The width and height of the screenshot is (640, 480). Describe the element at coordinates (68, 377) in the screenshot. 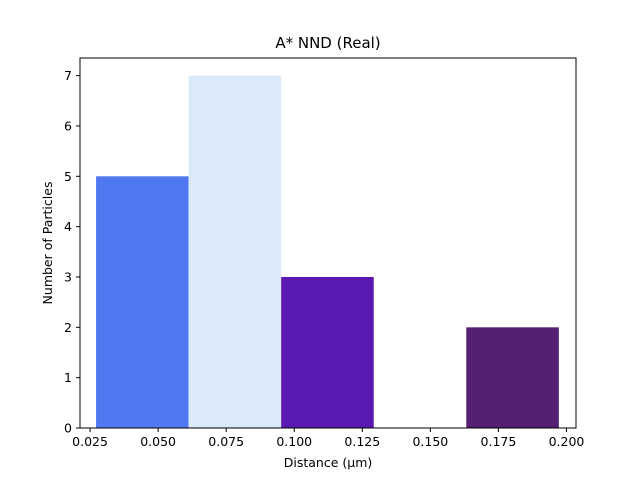

I see `y-tick-label: 1` at that location.